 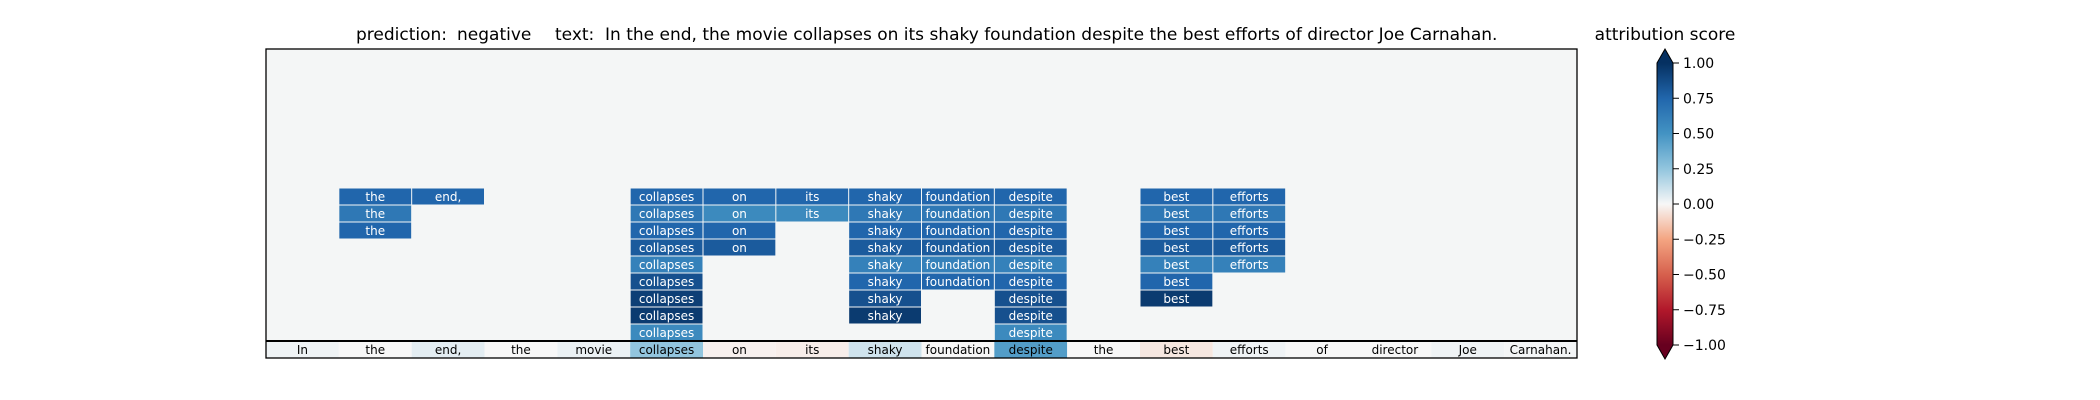 I want to click on colorbar-tick-label: −0.50, so click(x=1704, y=276).